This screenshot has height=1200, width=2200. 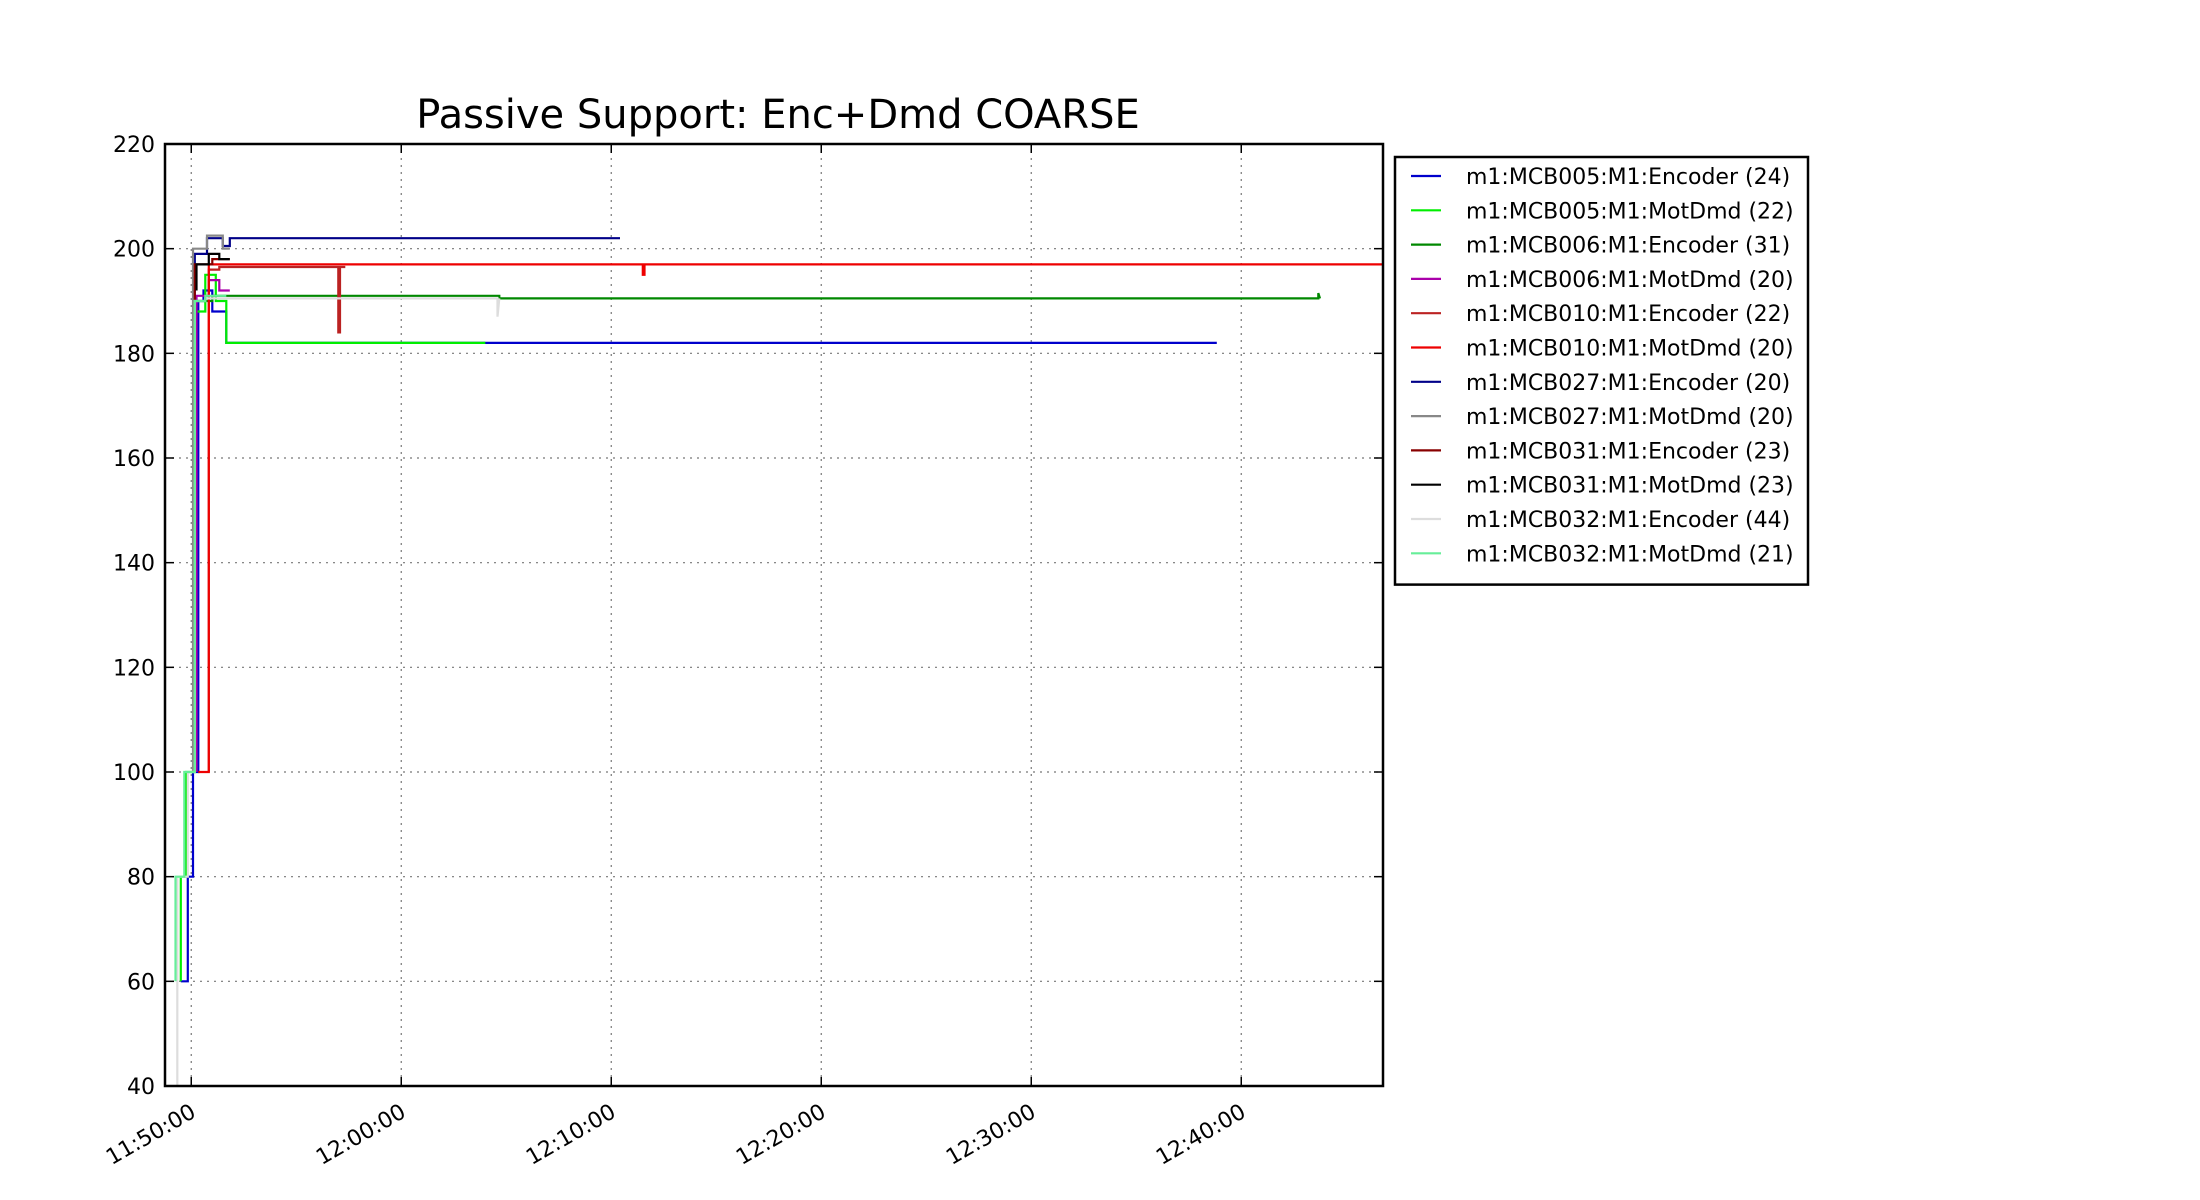 What do you see at coordinates (571, 1135) in the screenshot?
I see `x-tick-label: 12:10:00` at bounding box center [571, 1135].